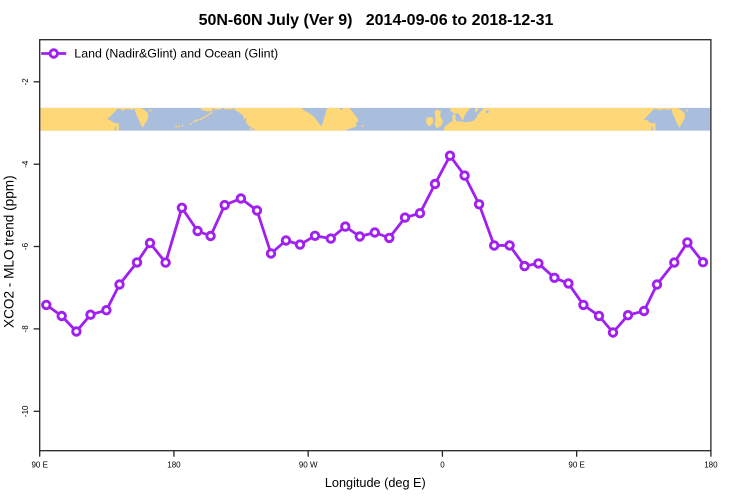 The width and height of the screenshot is (750, 500). Describe the element at coordinates (375, 483) in the screenshot. I see `svg-text: Longitude (deg E)` at that location.